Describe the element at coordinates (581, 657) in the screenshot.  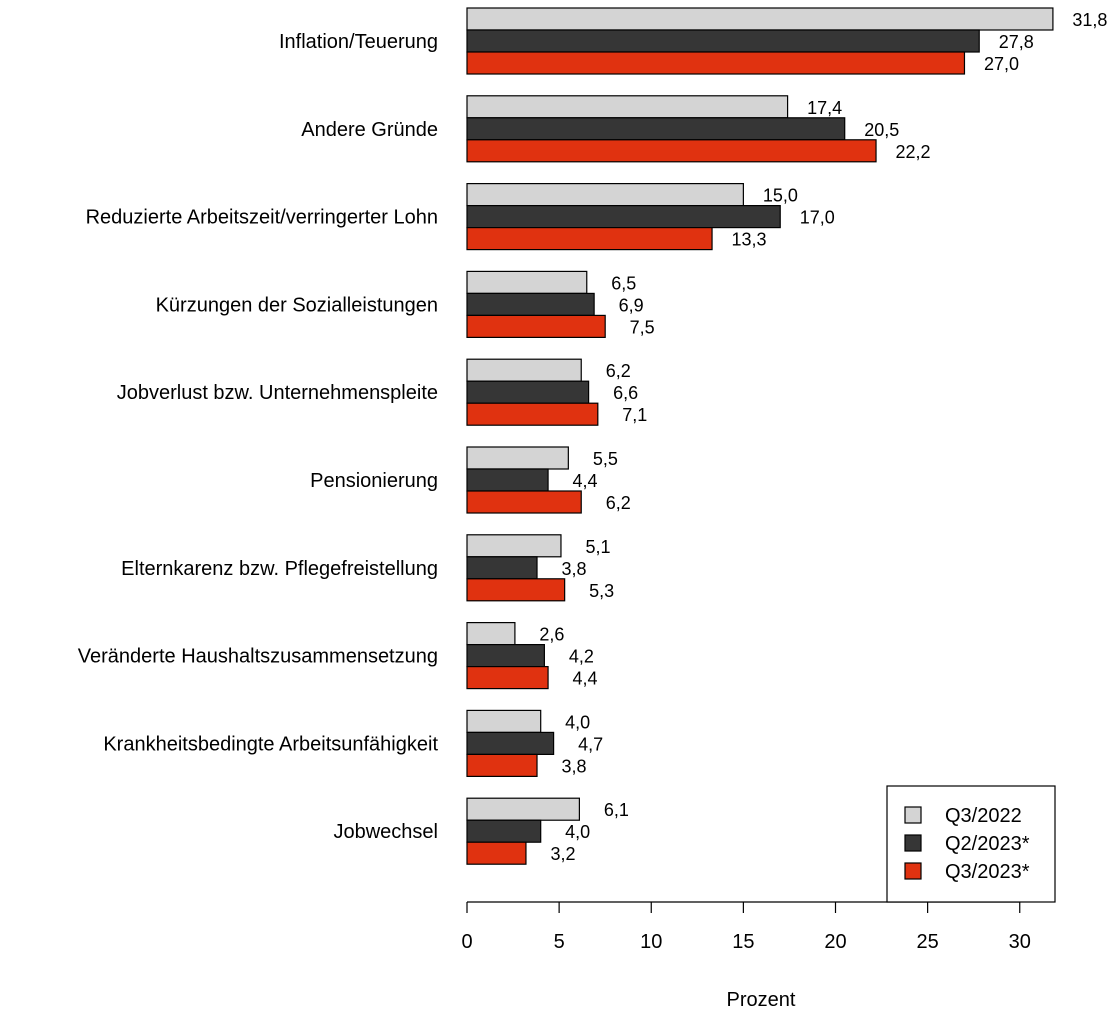
I see `value-label: 4,2` at that location.